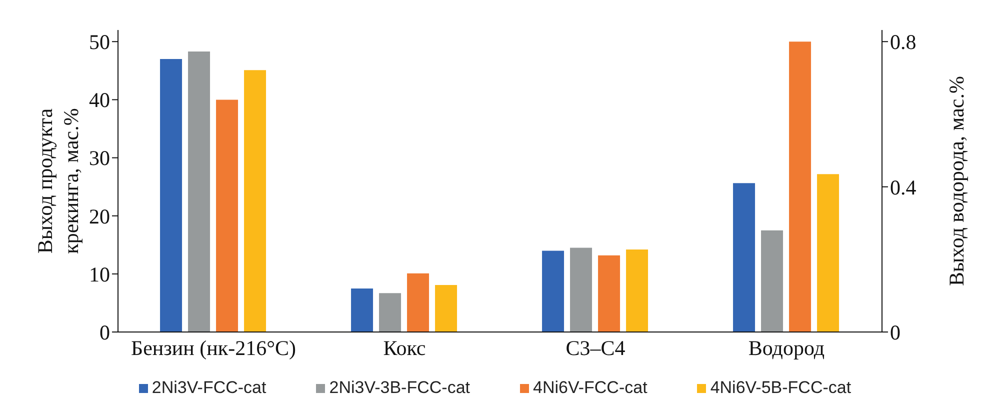 This screenshot has width=982, height=415. Describe the element at coordinates (895, 332) in the screenshot. I see `y2-tick-label: 0` at that location.